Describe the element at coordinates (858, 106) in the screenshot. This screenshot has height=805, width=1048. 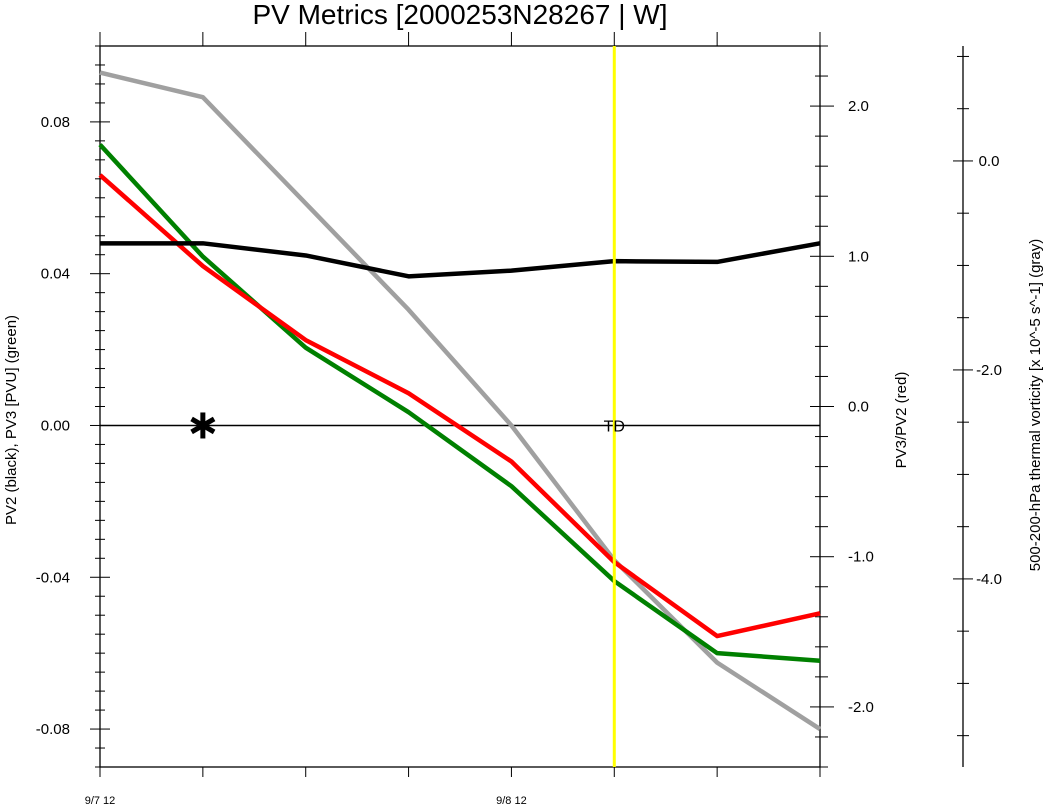
I see `right1-tick-label: 2.0` at that location.